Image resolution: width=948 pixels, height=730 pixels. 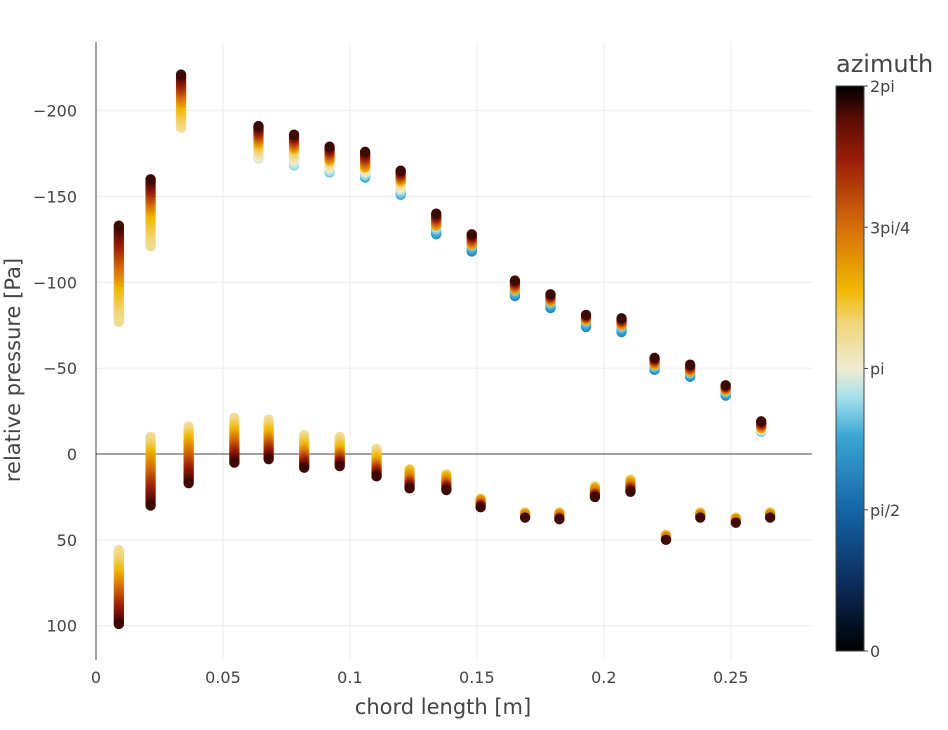 I want to click on x-tick-label: 0.25, so click(x=731, y=677).